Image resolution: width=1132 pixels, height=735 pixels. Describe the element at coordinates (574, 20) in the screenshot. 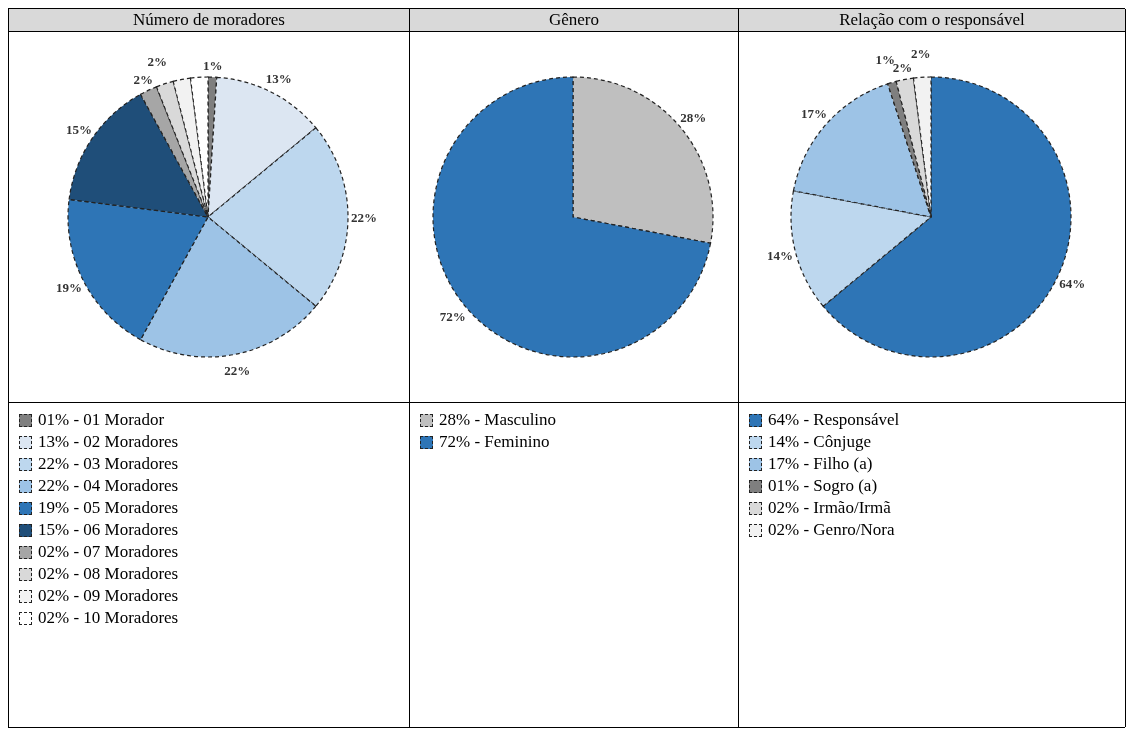

I see `chart-title: Gênero` at that location.